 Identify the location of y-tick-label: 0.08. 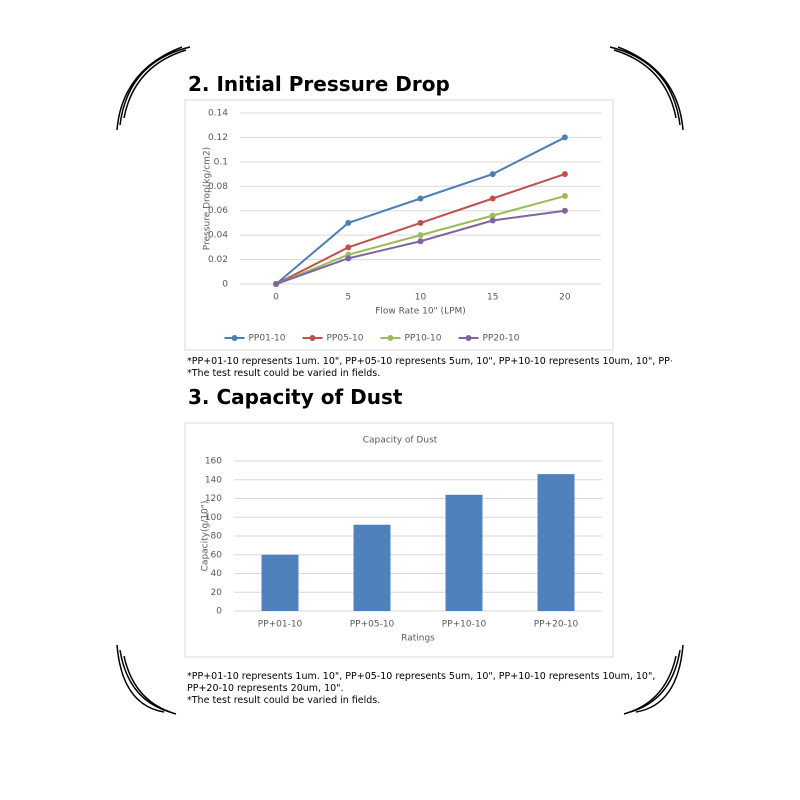
(218, 187).